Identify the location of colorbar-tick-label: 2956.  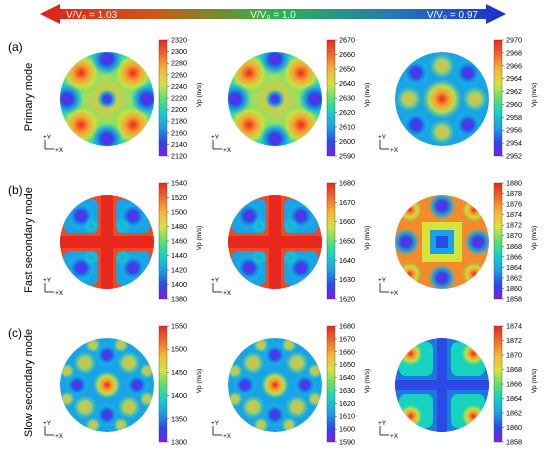
(514, 130).